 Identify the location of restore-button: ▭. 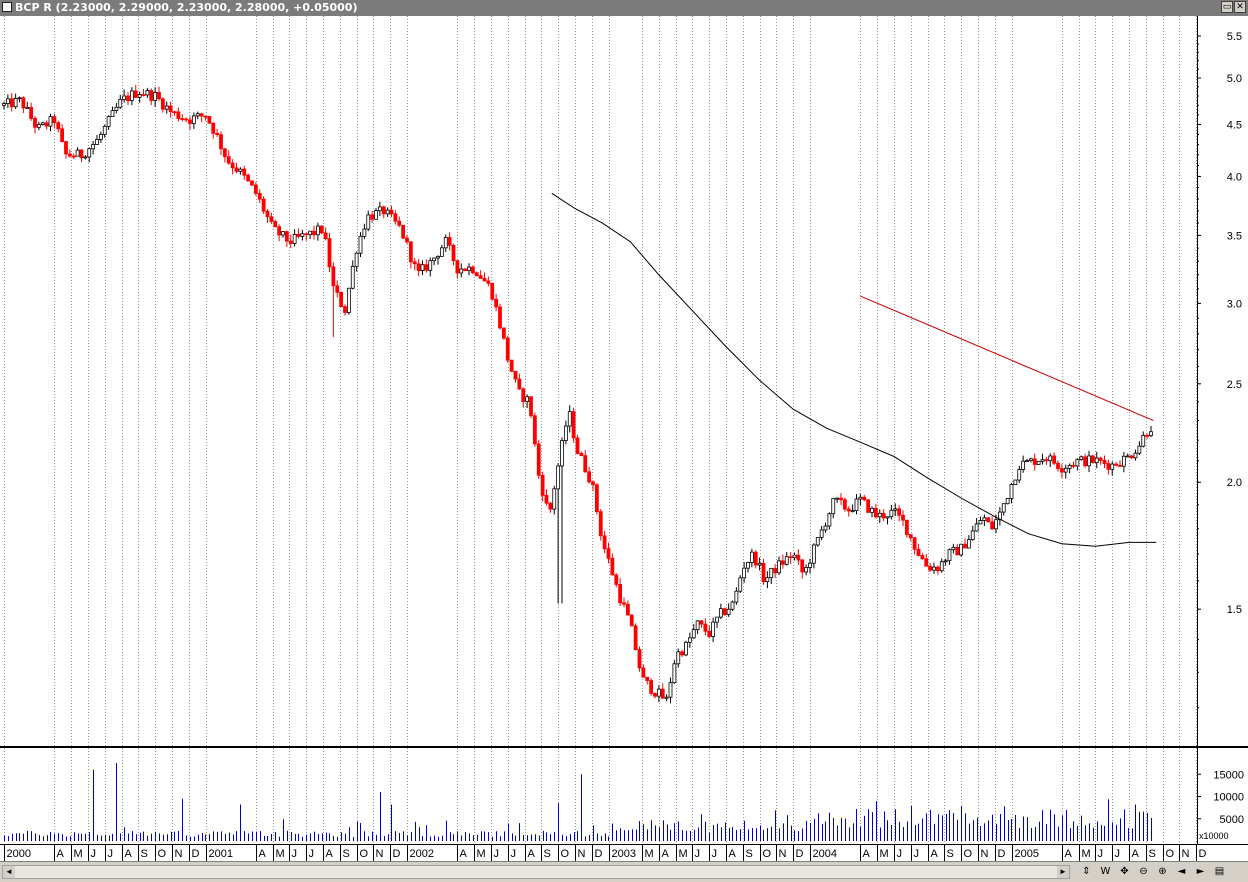
(1227, 7).